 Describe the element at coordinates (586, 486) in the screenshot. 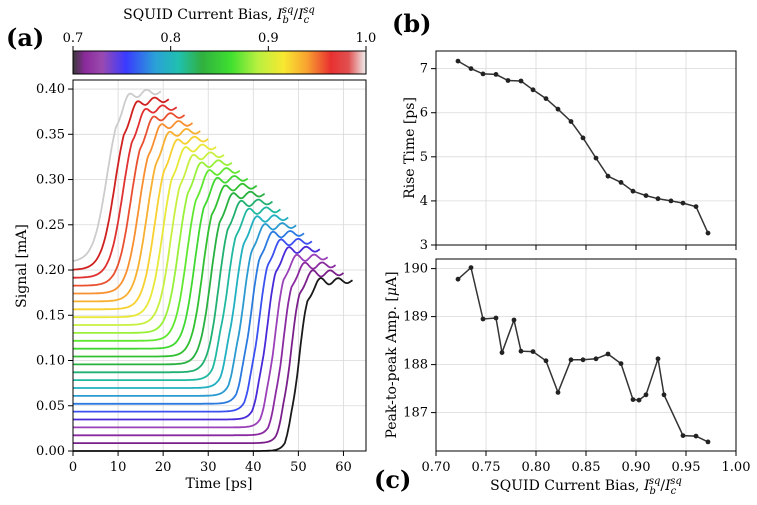

I see `panel-c-xlabel: SQUID Current Bias, Ibsq/Icsq` at that location.